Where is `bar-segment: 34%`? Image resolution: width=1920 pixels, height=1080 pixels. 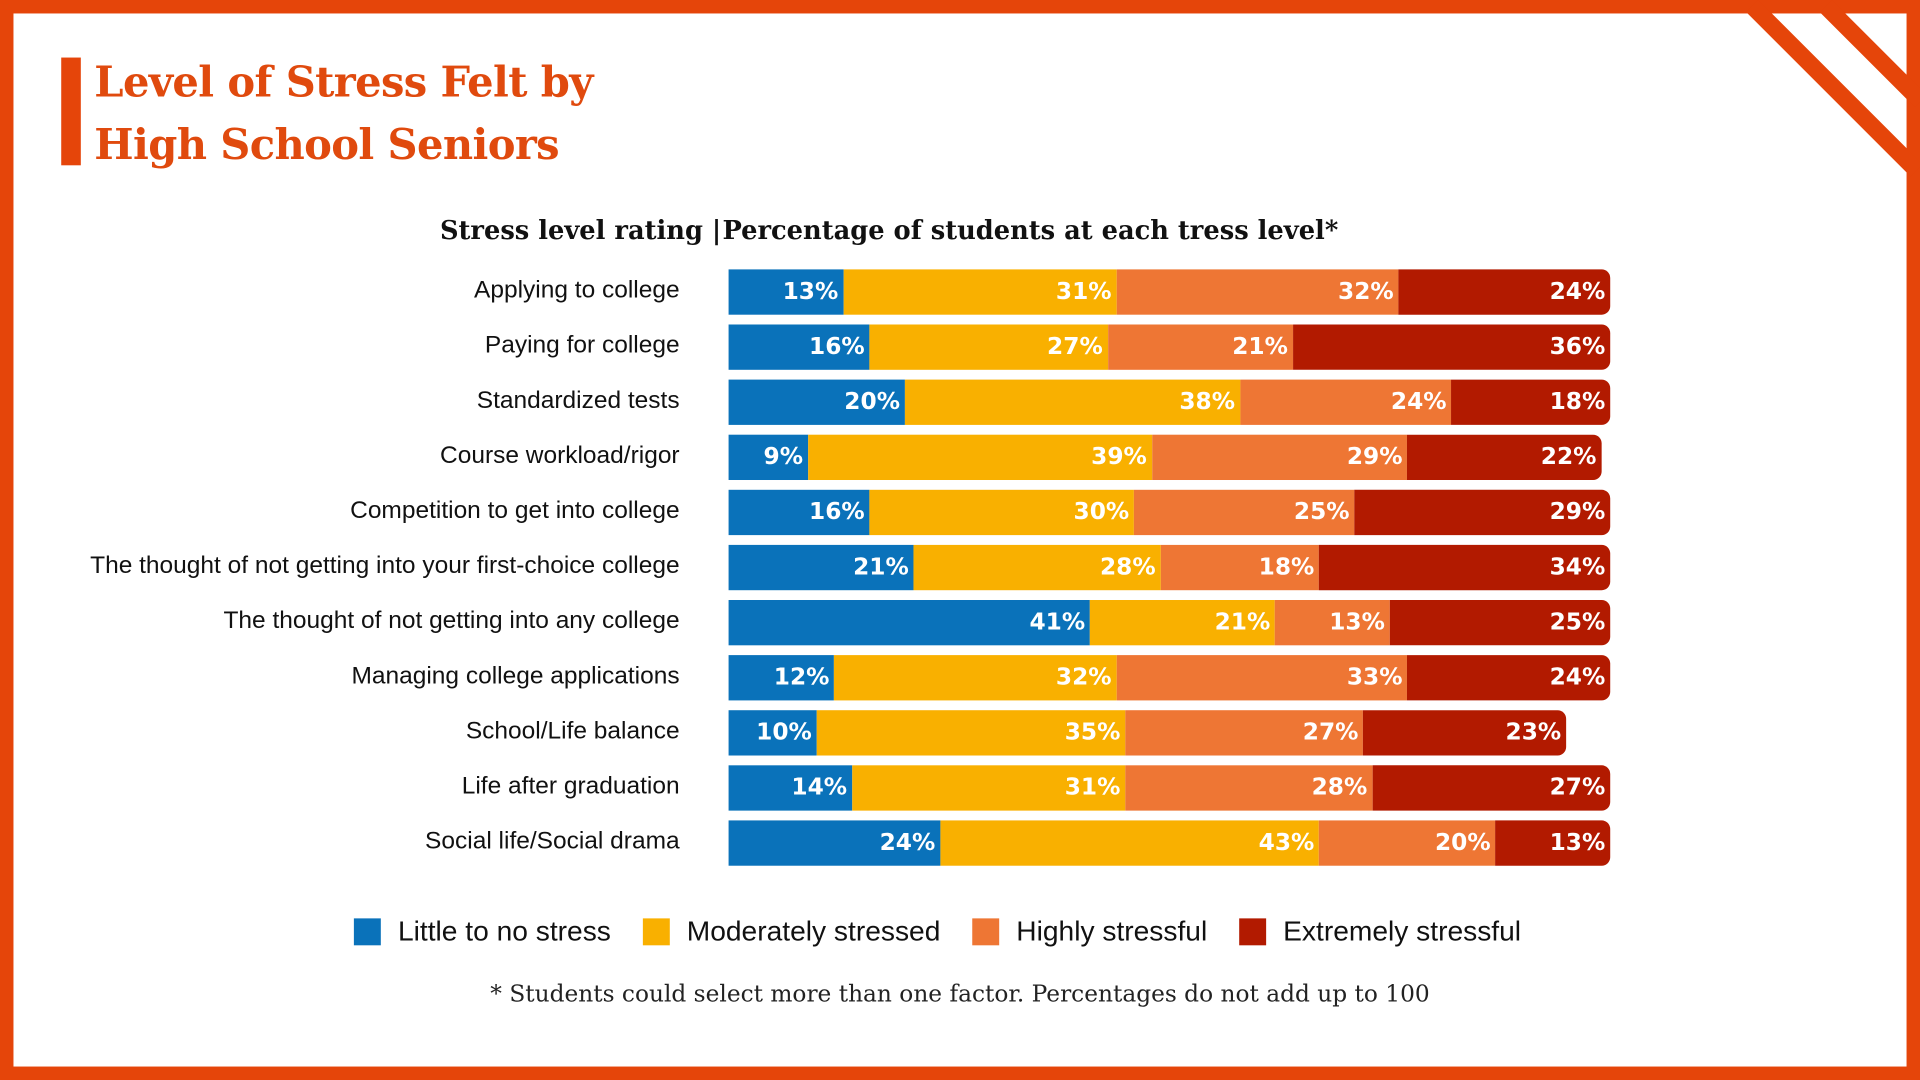
bar-segment: 34% is located at coordinates (1465, 567).